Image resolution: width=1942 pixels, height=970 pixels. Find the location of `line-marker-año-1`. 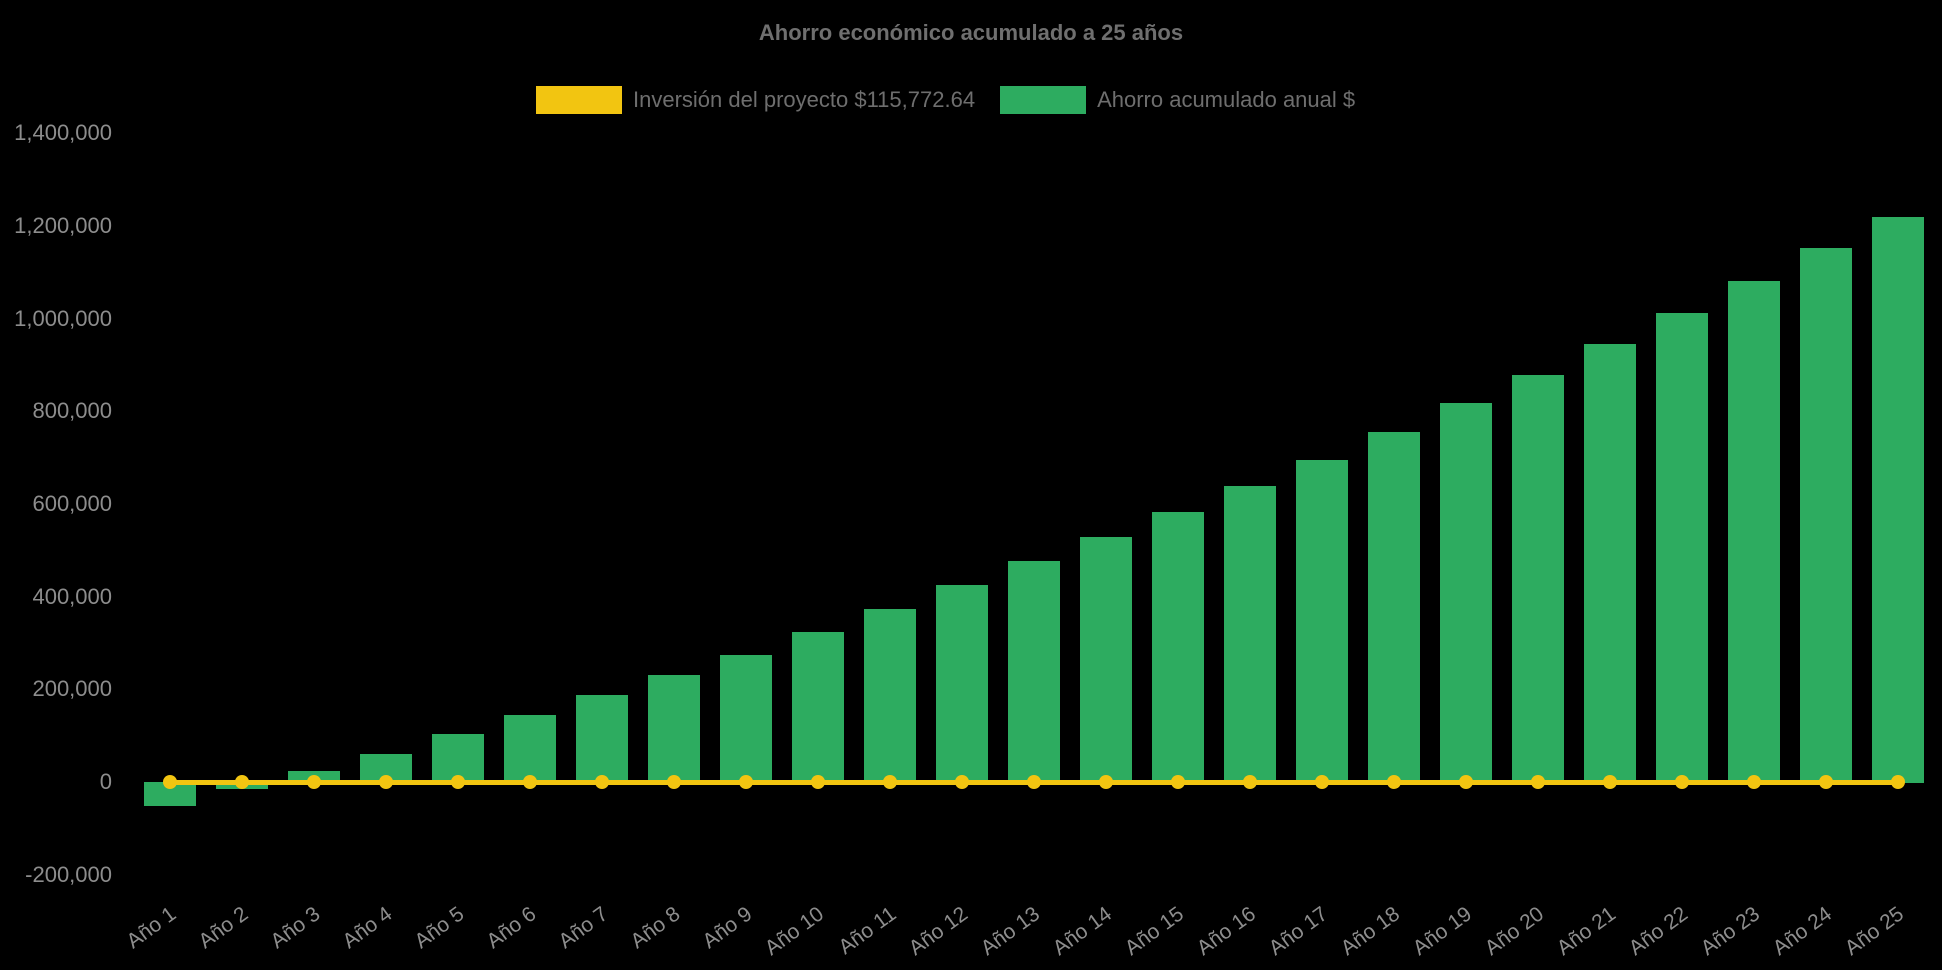

line-marker-año-1 is located at coordinates (170, 782).